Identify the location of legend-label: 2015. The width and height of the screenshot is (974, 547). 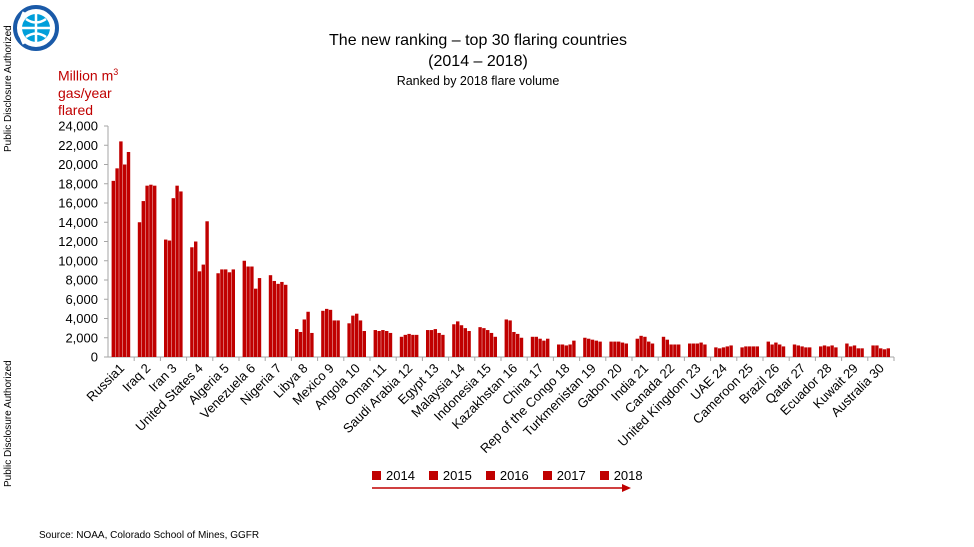
(457, 475).